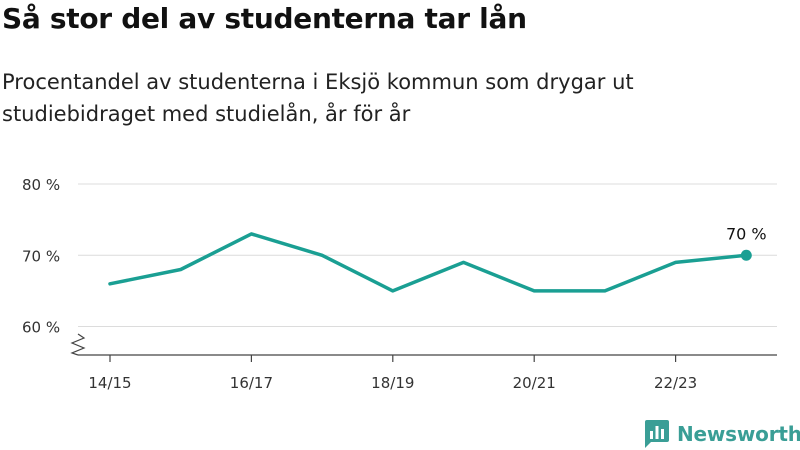  Describe the element at coordinates (41, 328) in the screenshot. I see `y-tick-label: 60 %` at that location.